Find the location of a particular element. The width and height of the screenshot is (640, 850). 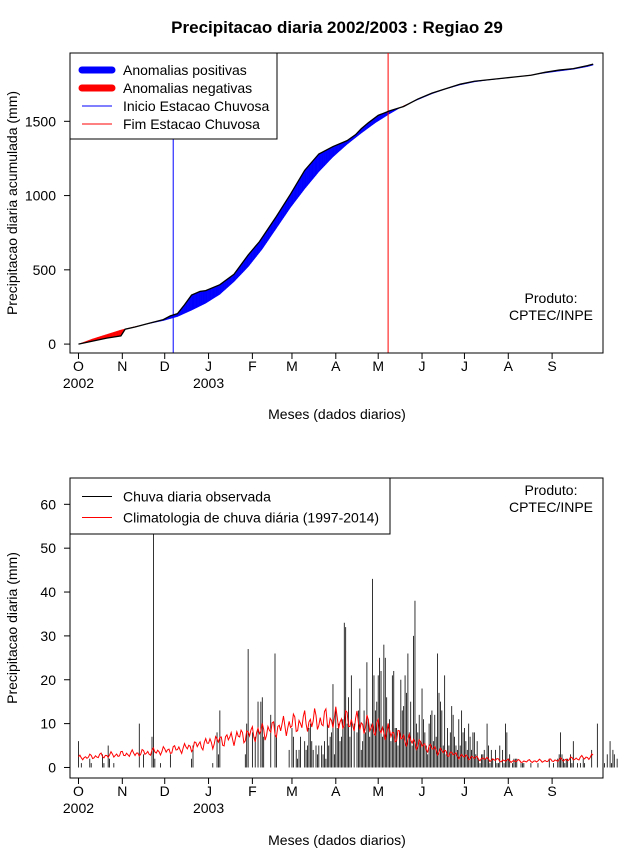

produto-label-bottom: Produto: is located at coordinates (551, 490).